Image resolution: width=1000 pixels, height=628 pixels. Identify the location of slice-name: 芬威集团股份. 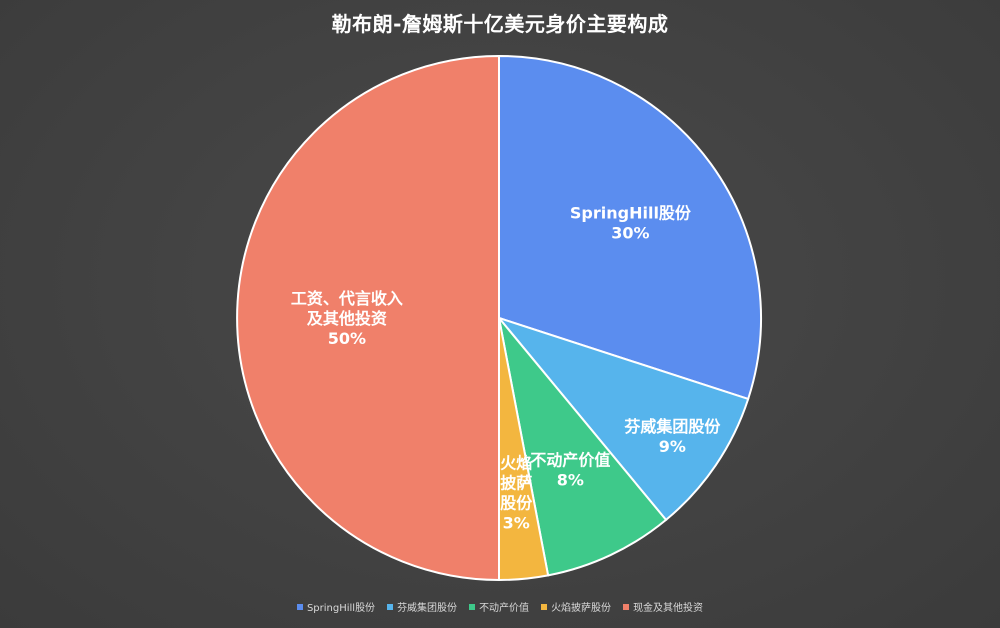
(672, 426).